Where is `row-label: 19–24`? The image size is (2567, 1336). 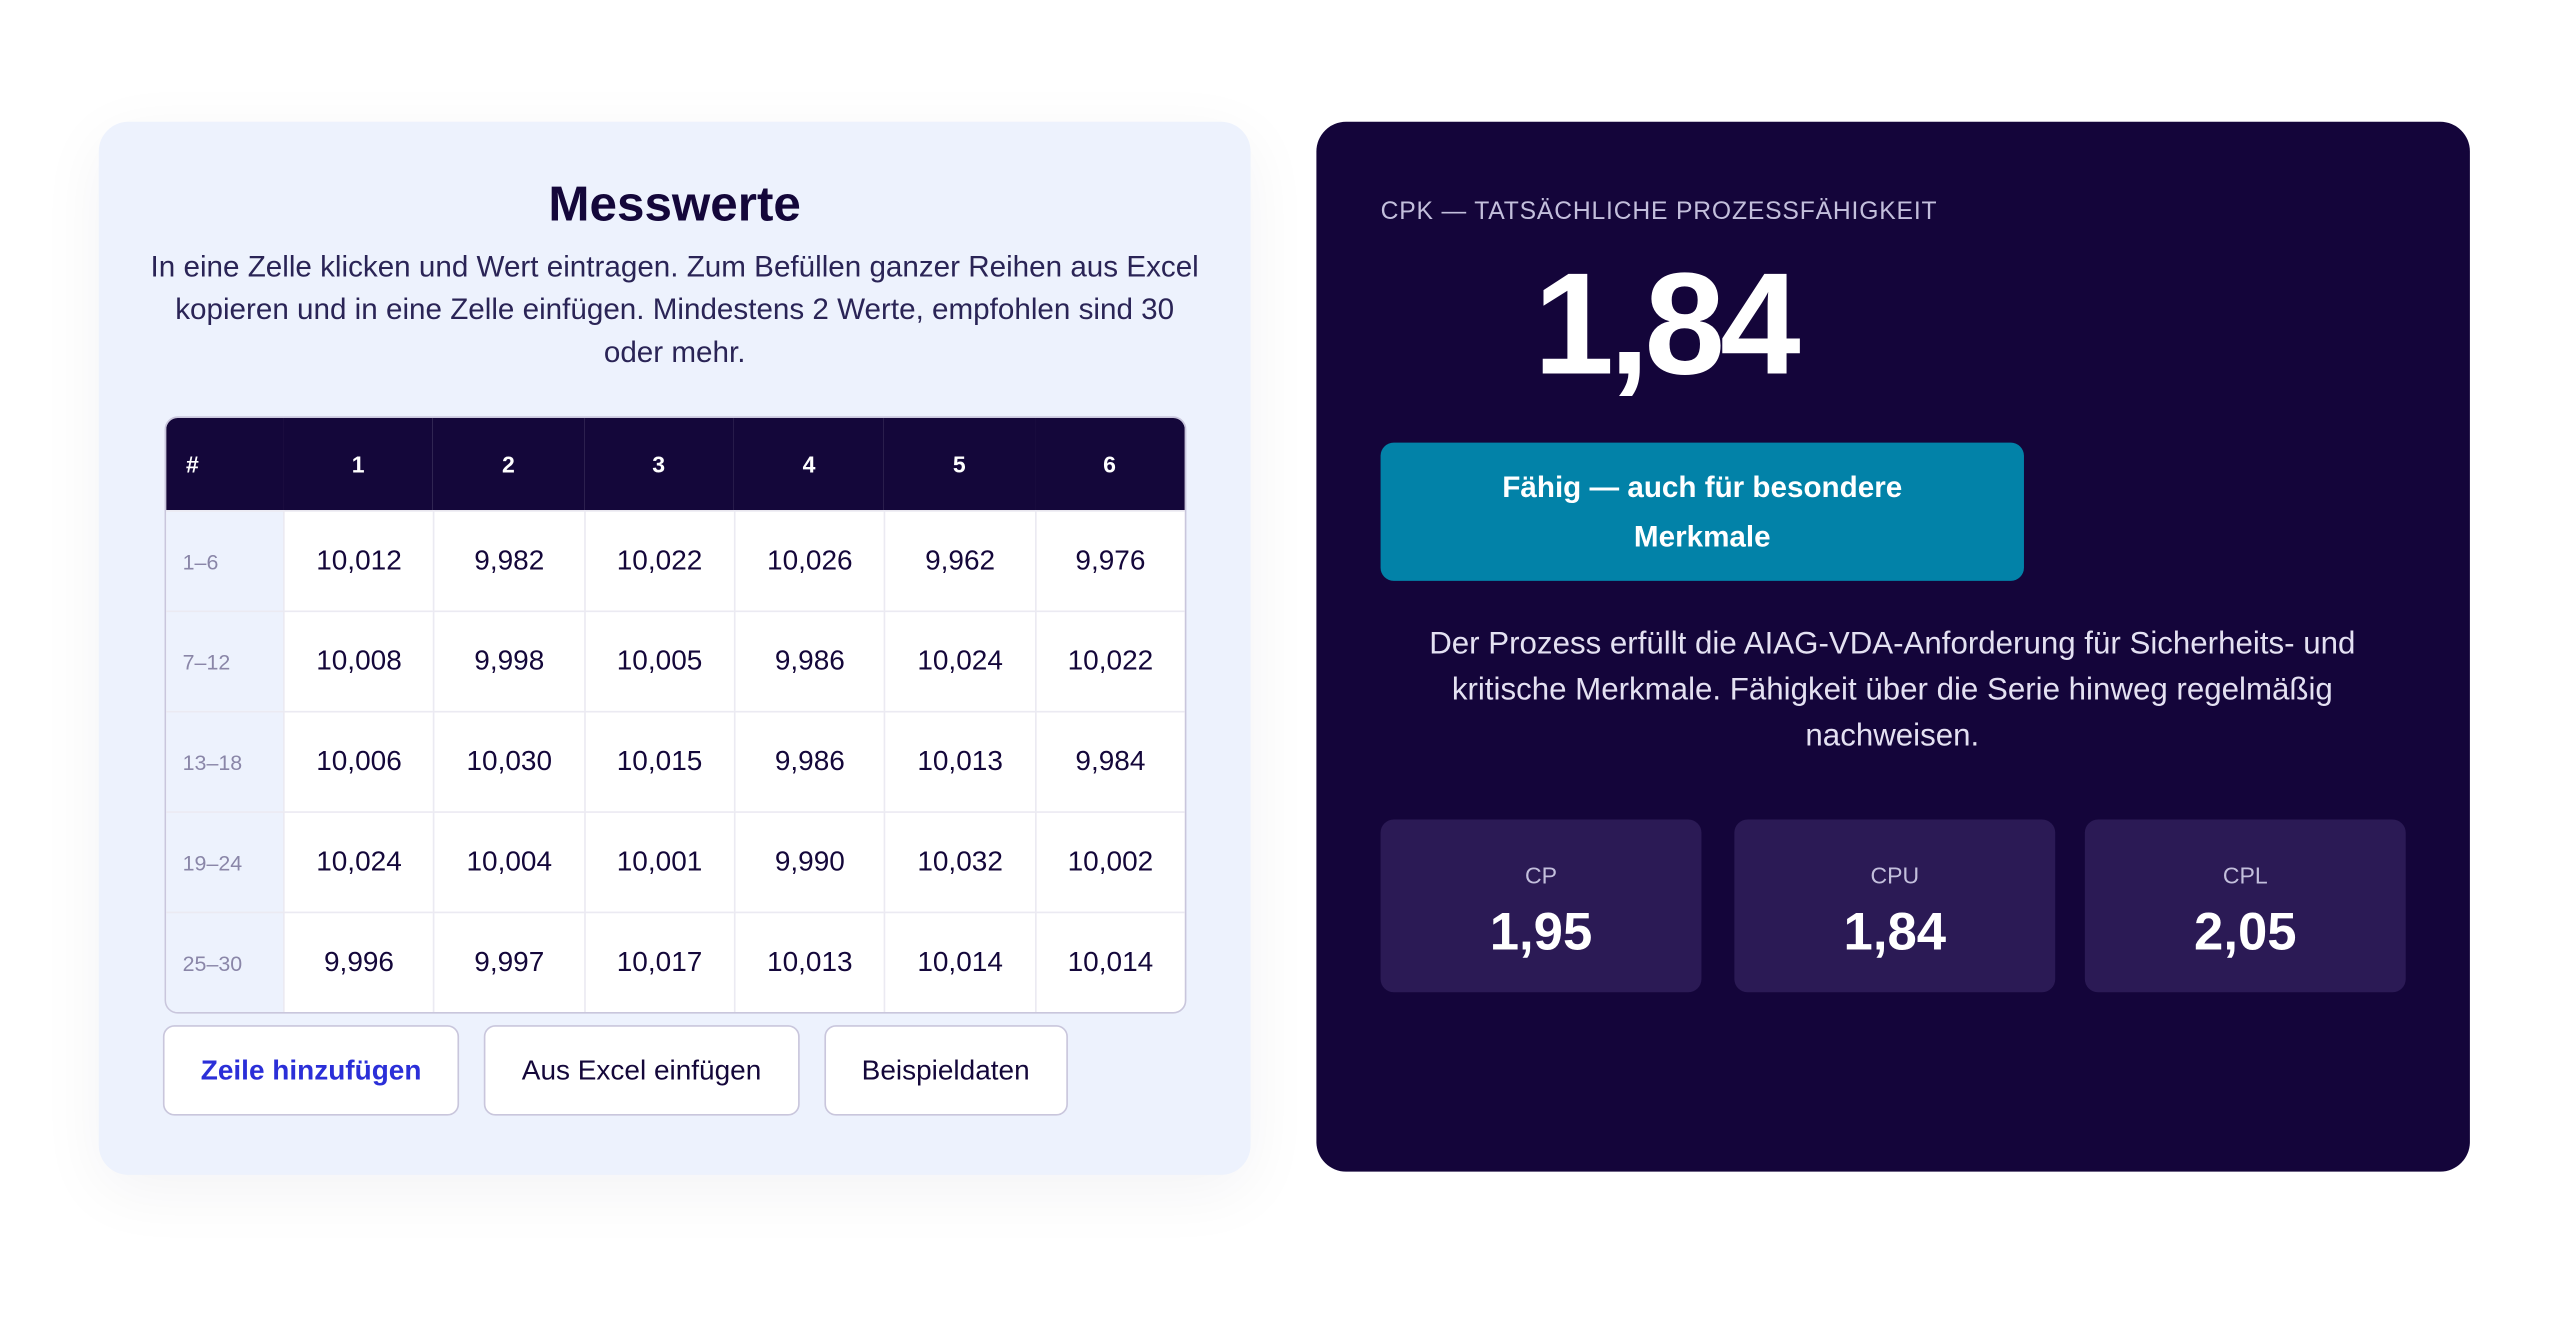
row-label: 19–24 is located at coordinates (225, 861).